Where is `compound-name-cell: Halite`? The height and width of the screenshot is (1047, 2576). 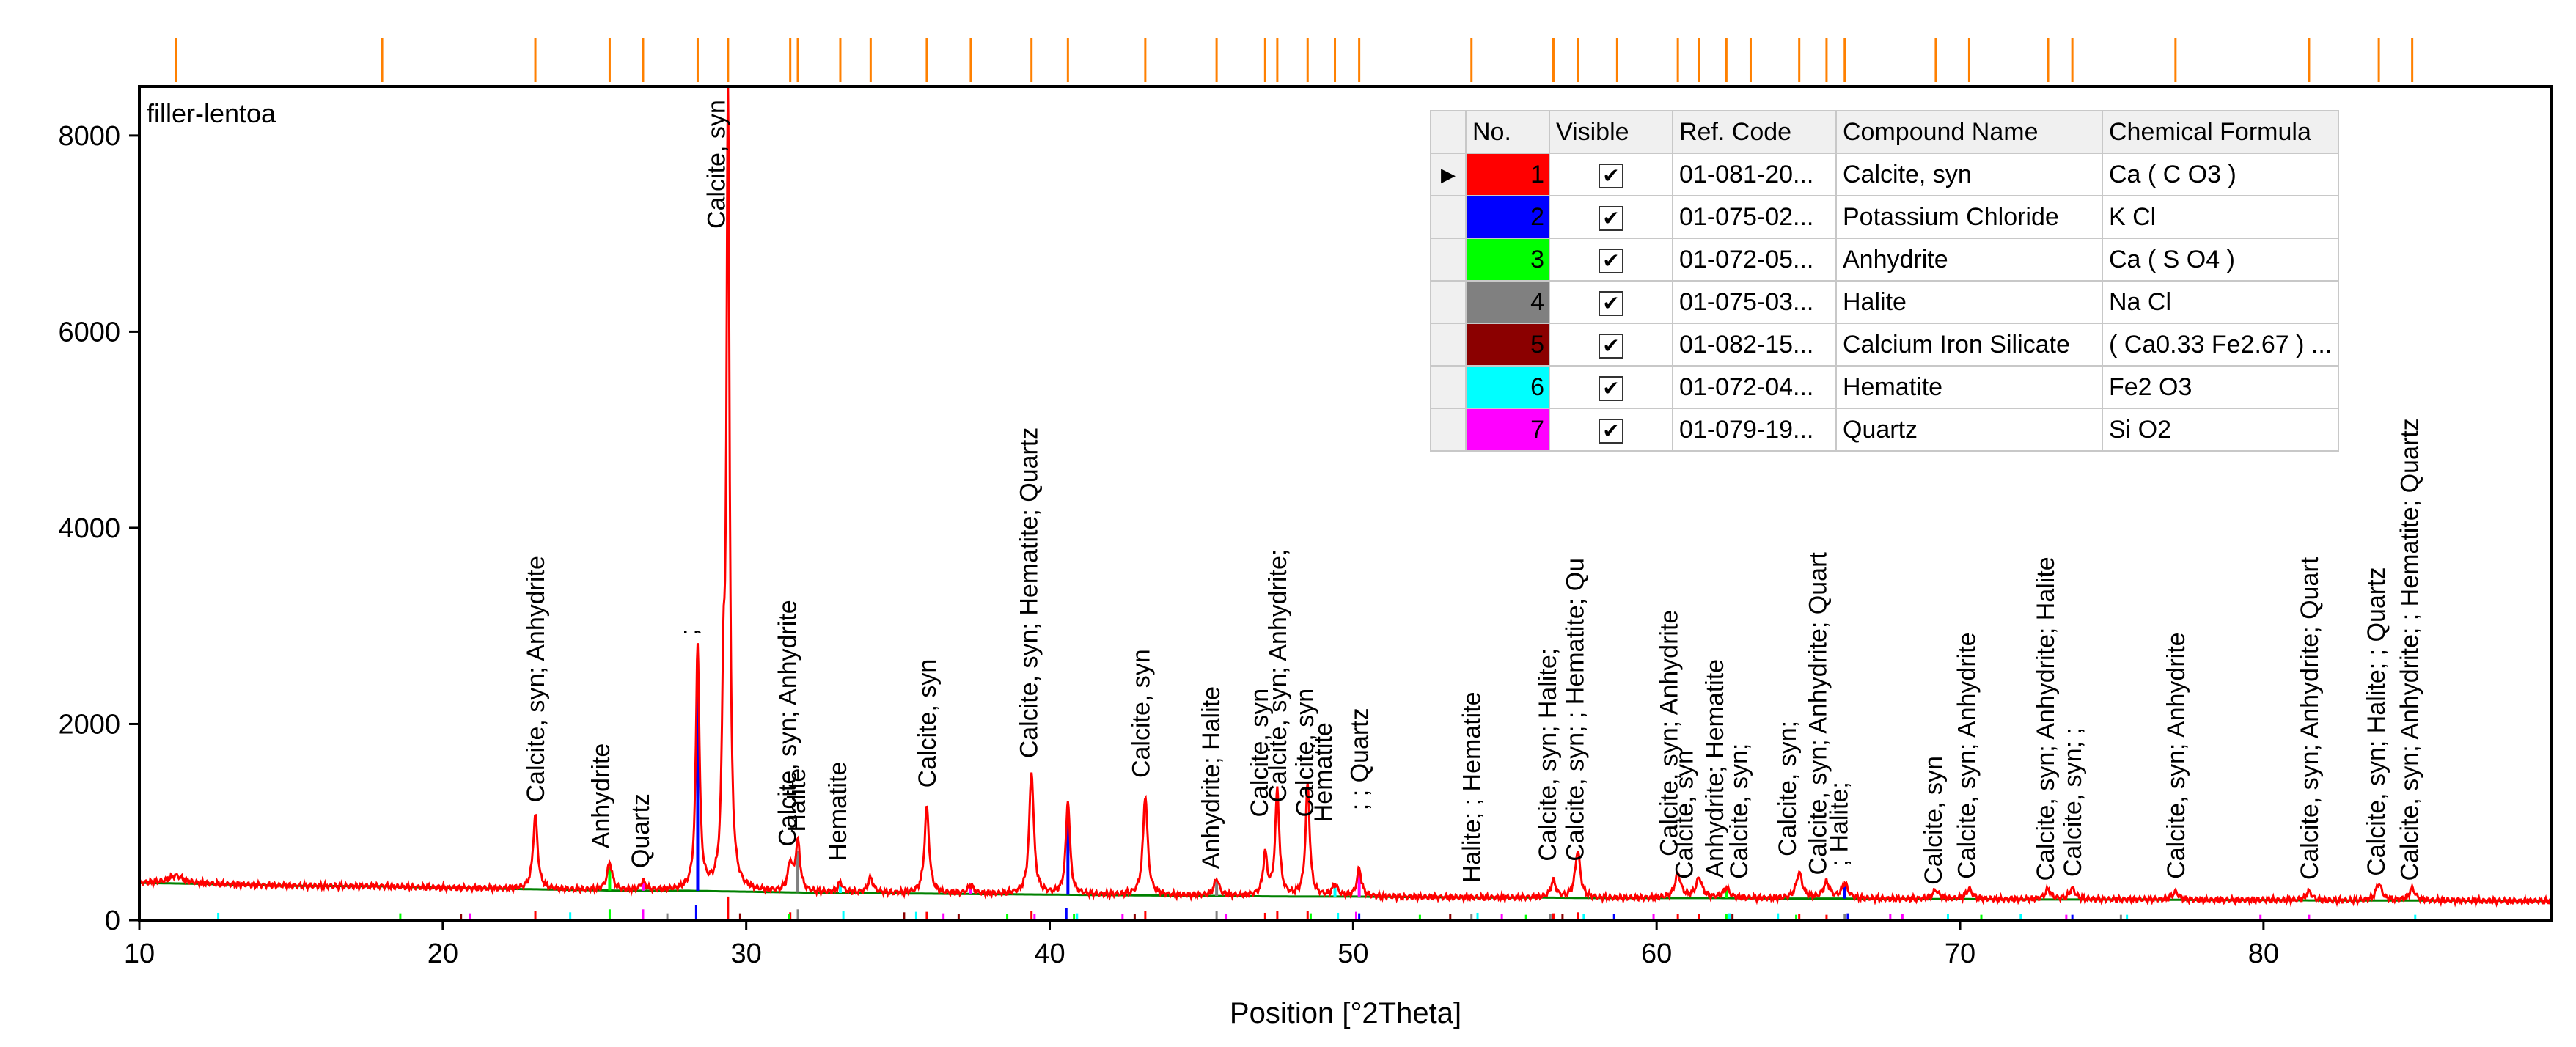 compound-name-cell: Halite is located at coordinates (1969, 302).